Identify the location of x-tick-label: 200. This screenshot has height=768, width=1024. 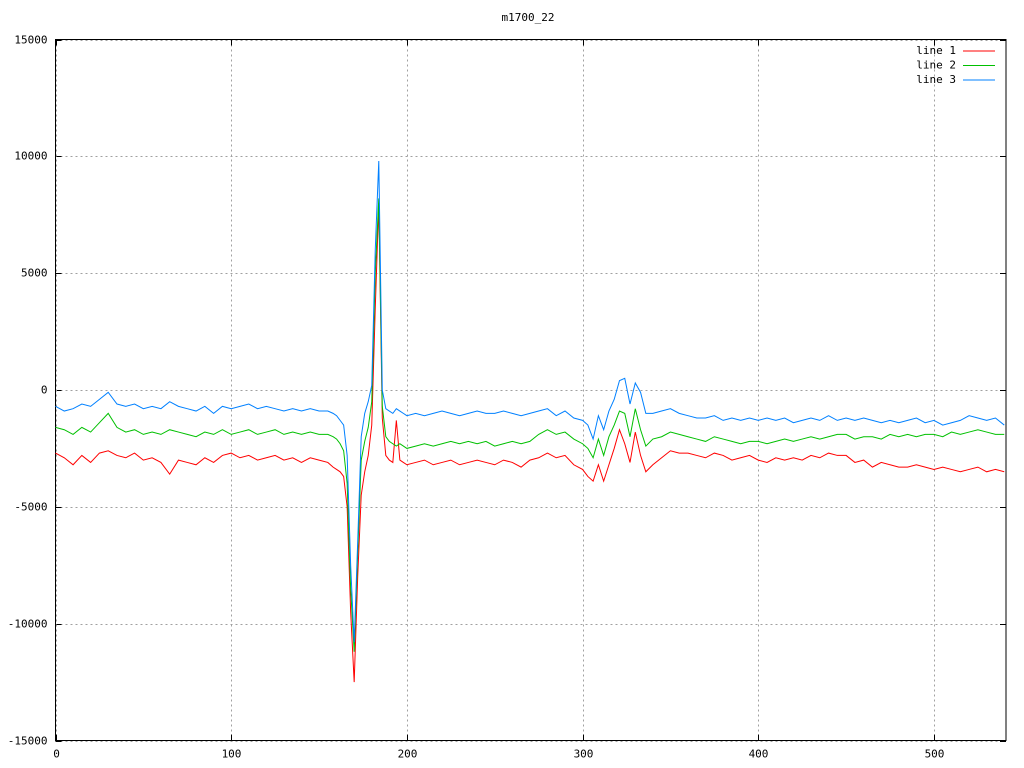
(408, 754).